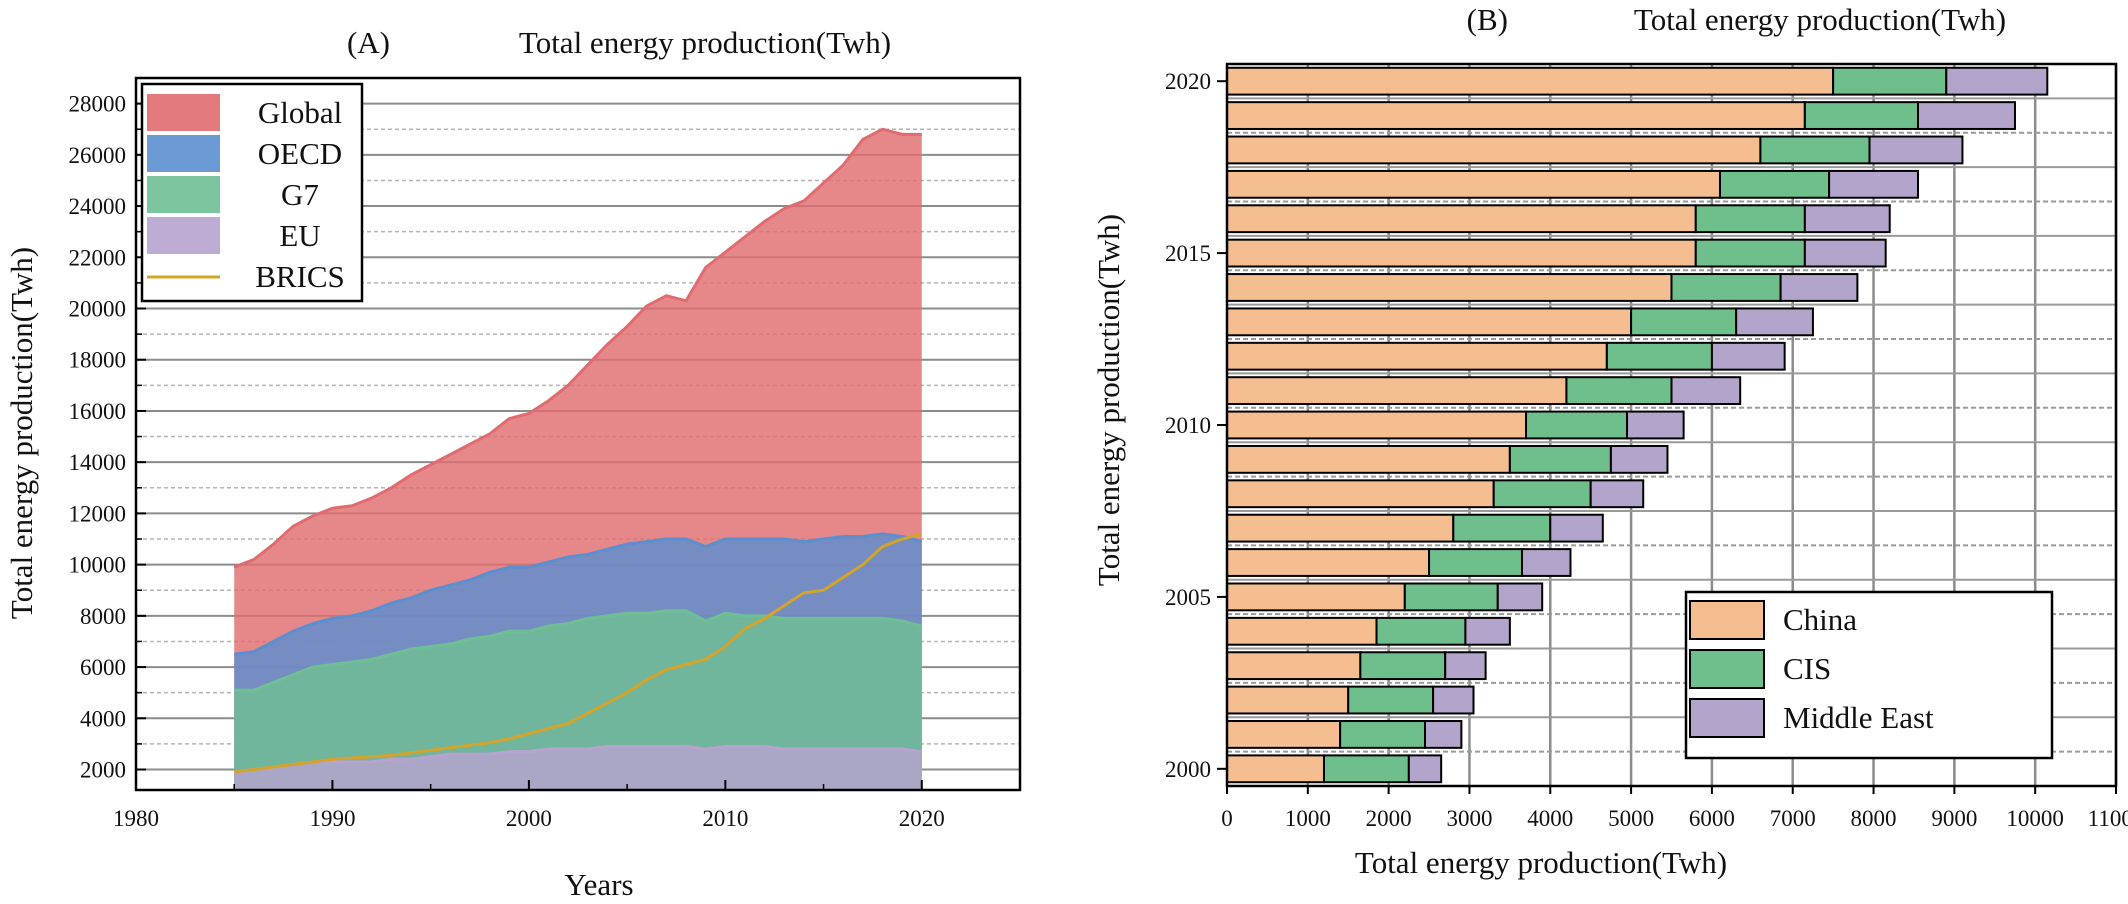 The height and width of the screenshot is (904, 2128). Describe the element at coordinates (1820, 19) in the screenshot. I see `panel-b-title: Total energy production(Twh)` at that location.